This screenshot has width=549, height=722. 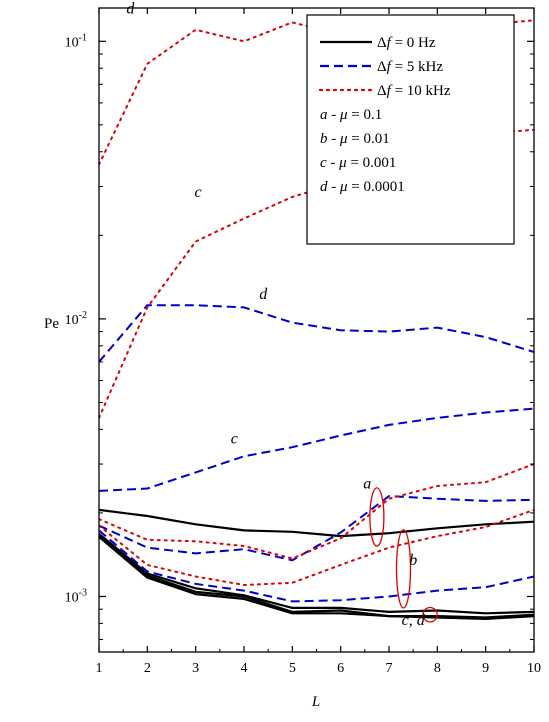 I want to click on x-tick-label-10: 10, so click(x=534, y=668).